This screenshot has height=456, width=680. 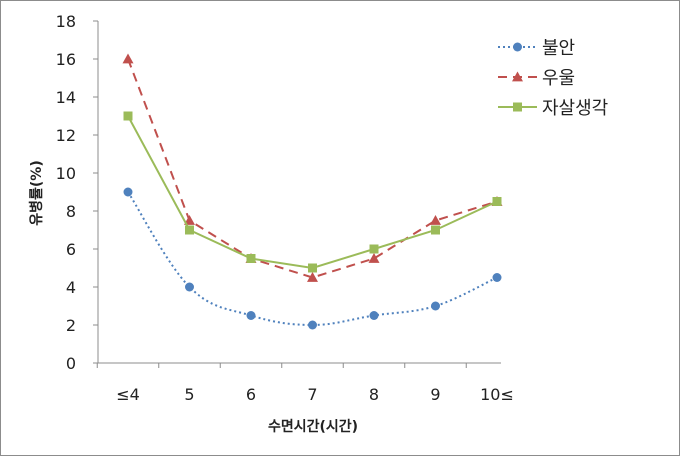 What do you see at coordinates (128, 394) in the screenshot?
I see `x-tick-label: ≤4` at bounding box center [128, 394].